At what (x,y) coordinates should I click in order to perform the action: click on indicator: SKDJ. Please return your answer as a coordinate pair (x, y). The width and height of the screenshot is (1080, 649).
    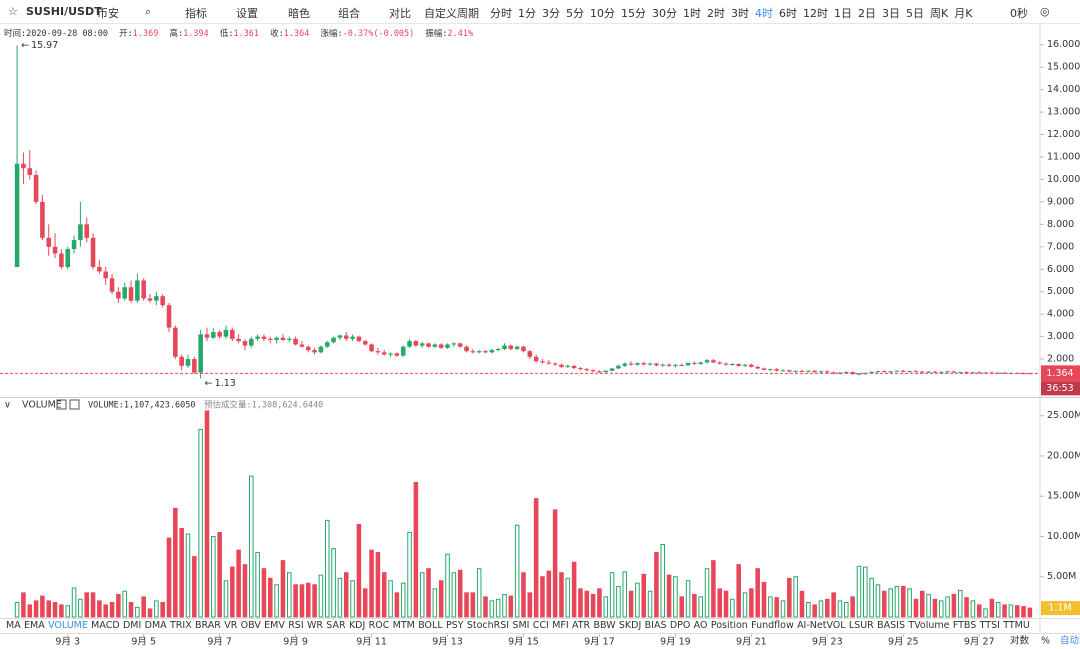
    Looking at the image, I should click on (630, 625).